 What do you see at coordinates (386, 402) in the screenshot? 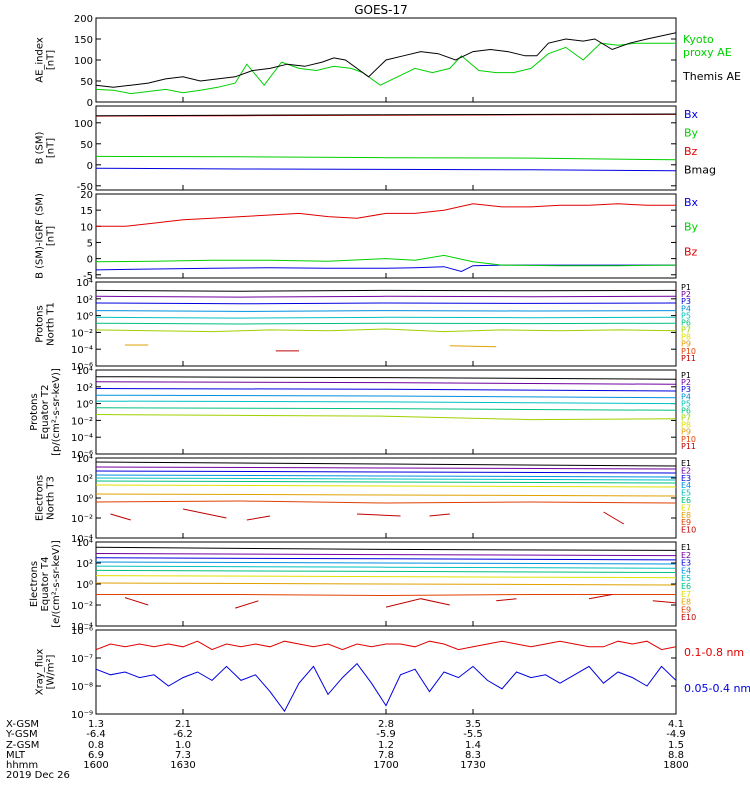
I see `series-line-p5` at bounding box center [386, 402].